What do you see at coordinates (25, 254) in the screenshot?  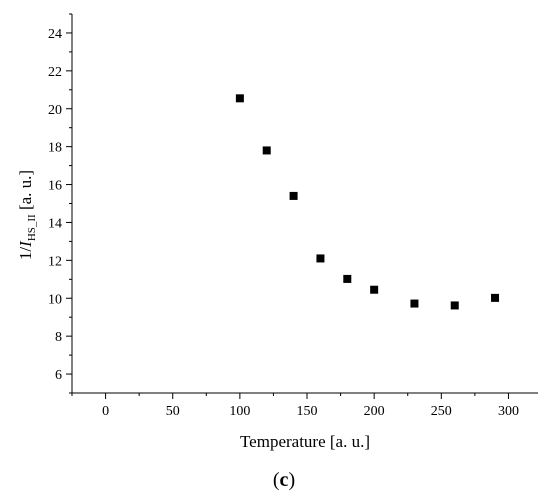 I see `y-axis-title-prefix: 1/` at bounding box center [25, 254].